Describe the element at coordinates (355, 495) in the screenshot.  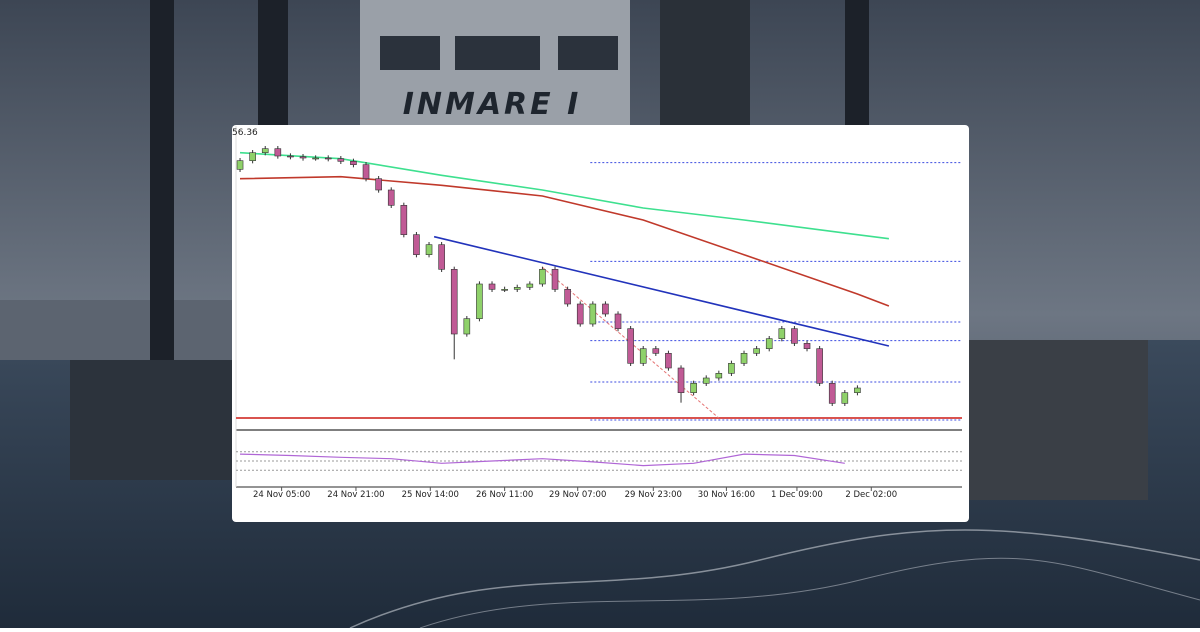
I see `x-tick-label: 24 Nov 21:00` at that location.